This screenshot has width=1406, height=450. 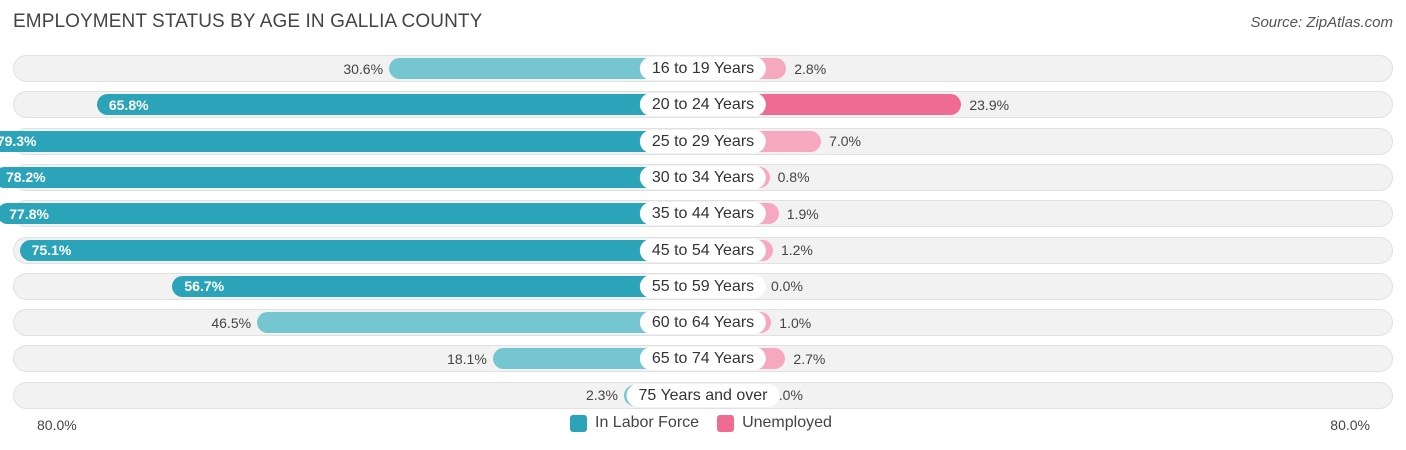 I want to click on legend-swatch-labor-force, so click(x=578, y=423).